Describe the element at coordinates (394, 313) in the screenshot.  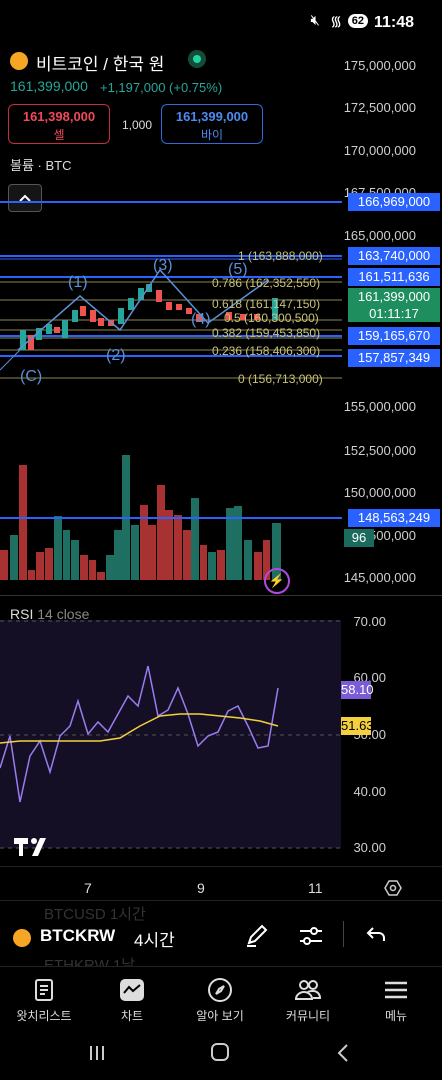
I see `bar-countdown: 01:11:17` at that location.